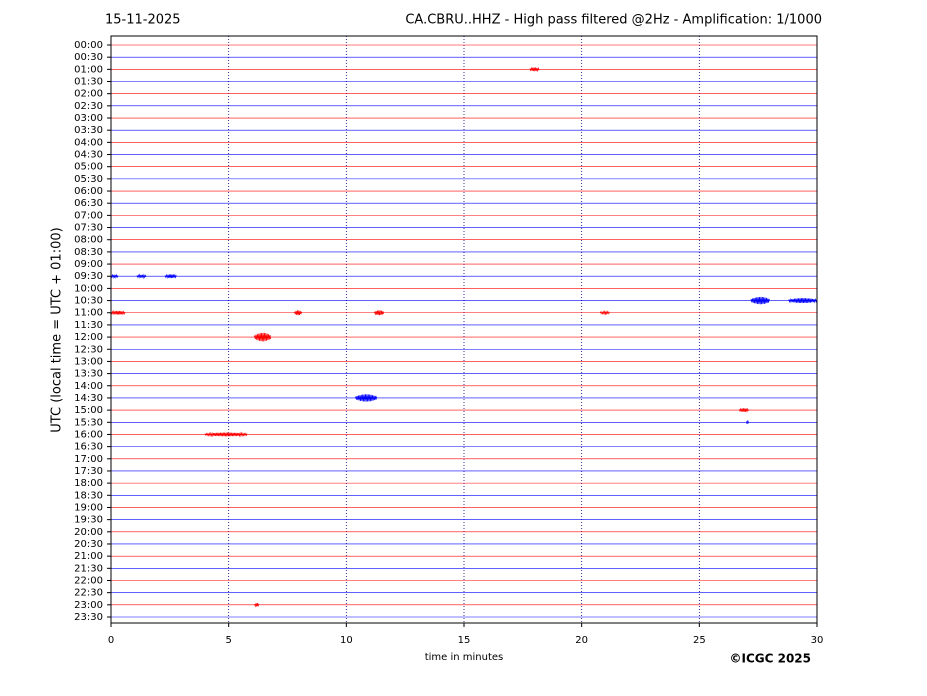 The height and width of the screenshot is (696, 927). What do you see at coordinates (817, 640) in the screenshot?
I see `x-tick-label: 30` at bounding box center [817, 640].